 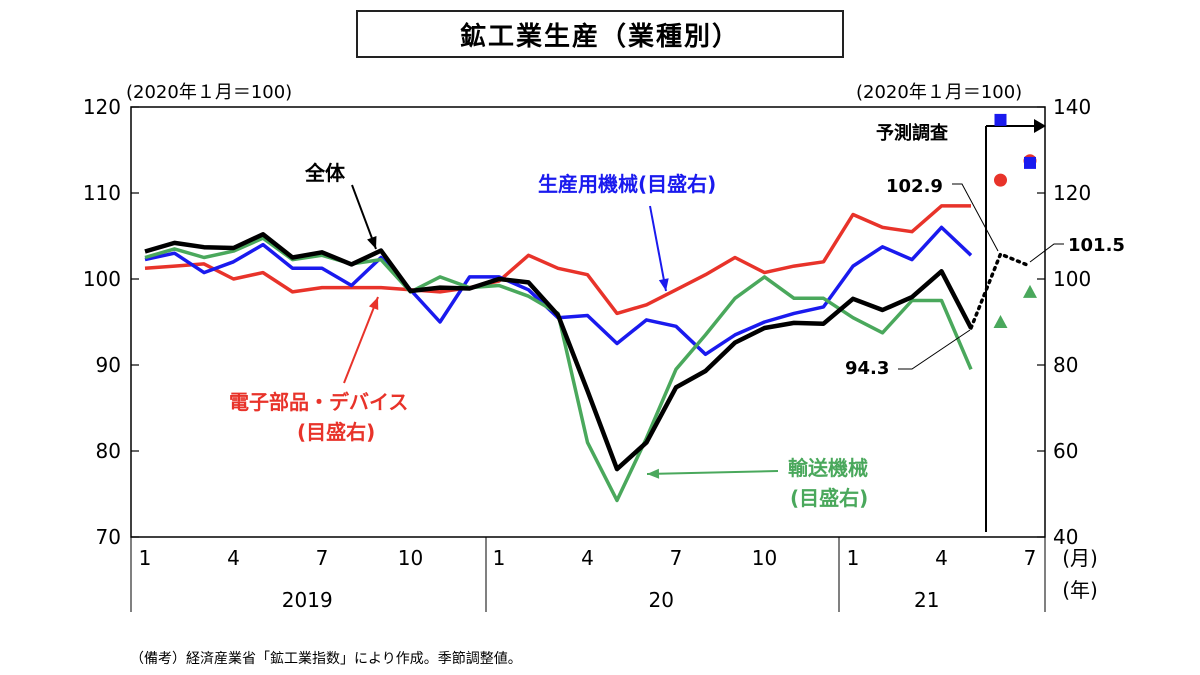 What do you see at coordinates (108, 365) in the screenshot?
I see `left-tick-label: 90` at bounding box center [108, 365].